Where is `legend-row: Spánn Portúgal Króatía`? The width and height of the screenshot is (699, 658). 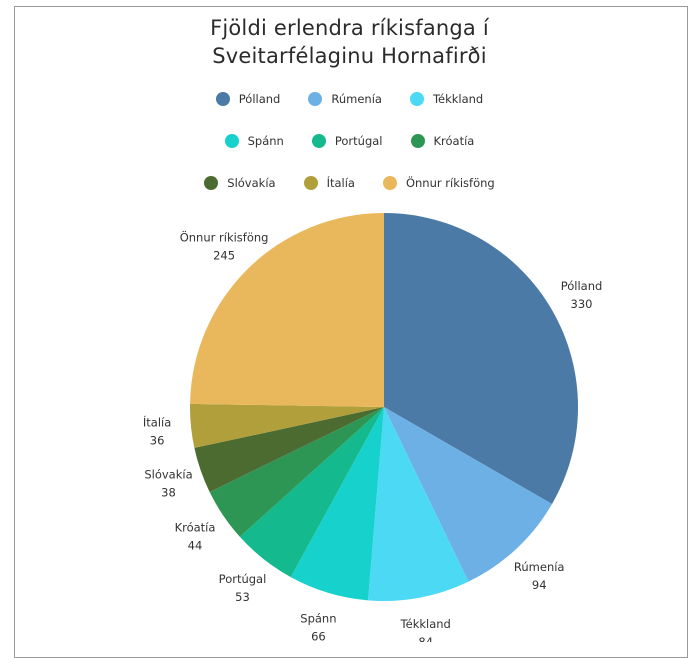 legend-row: Spánn Portúgal Króatía is located at coordinates (349, 141).